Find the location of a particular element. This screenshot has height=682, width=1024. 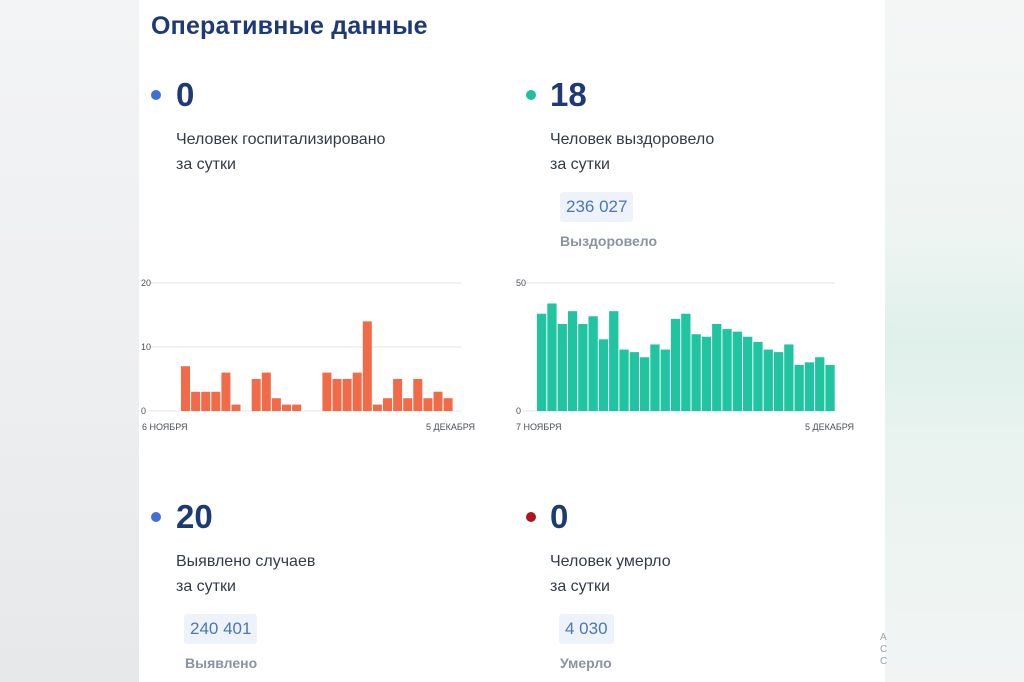

recovered-value: 18 is located at coordinates (568, 94).